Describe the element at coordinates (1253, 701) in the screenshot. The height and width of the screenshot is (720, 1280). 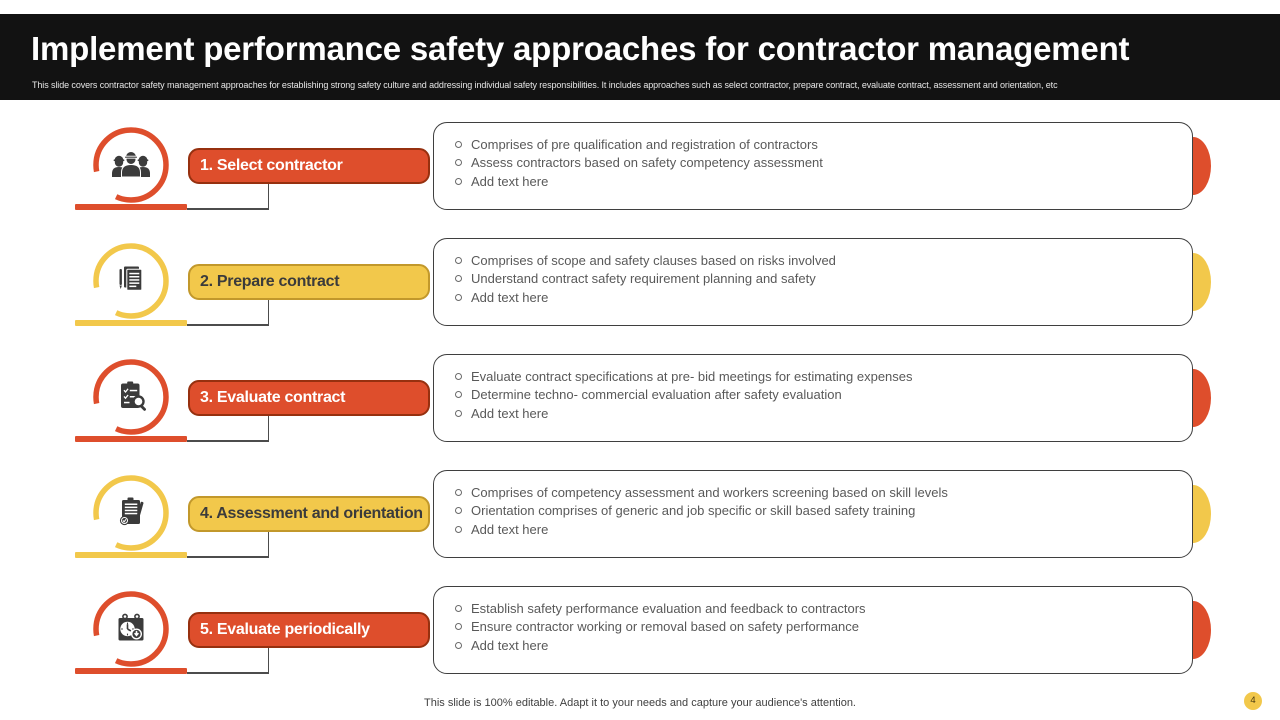
I see `page-number-badge: 4` at that location.